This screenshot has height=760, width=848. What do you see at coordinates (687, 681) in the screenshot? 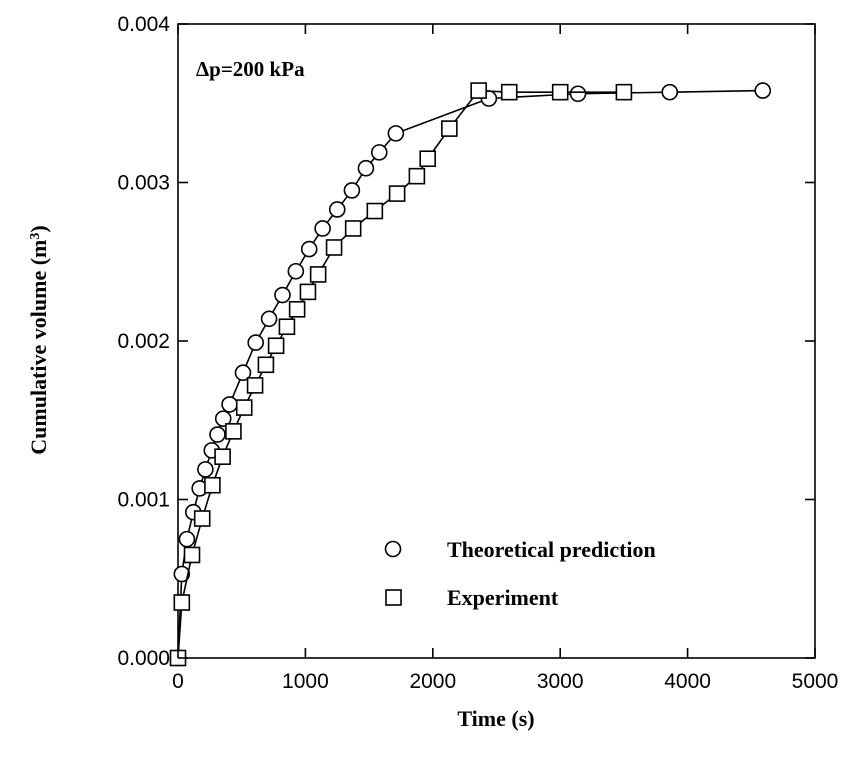
I see `x-tick-label: 4000` at bounding box center [687, 681].